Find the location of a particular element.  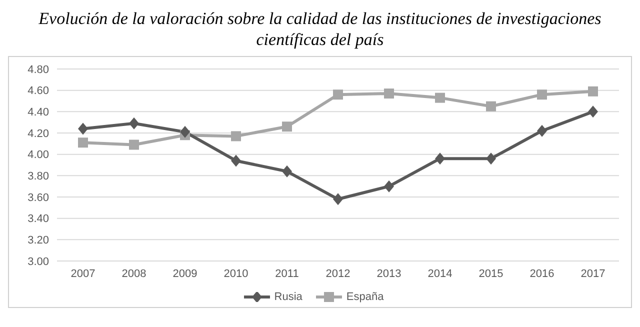

x-tick-label: 2017 is located at coordinates (593, 274).